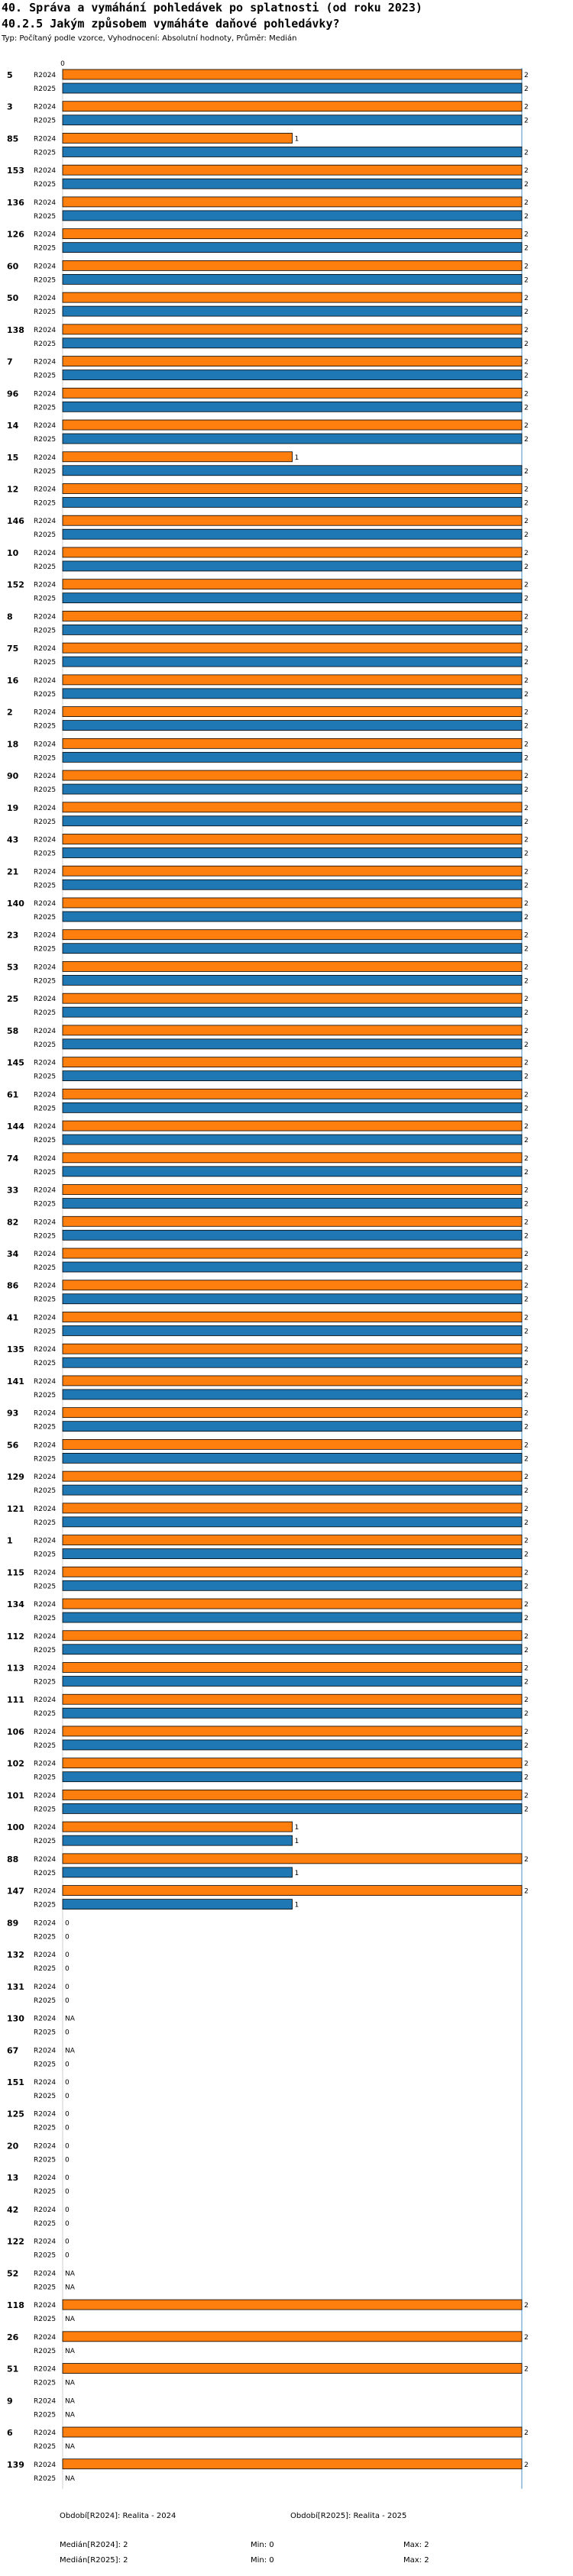 This screenshot has height=2576, width=573. What do you see at coordinates (416, 2545) in the screenshot?
I see `max-r2024: Max: 2` at bounding box center [416, 2545].